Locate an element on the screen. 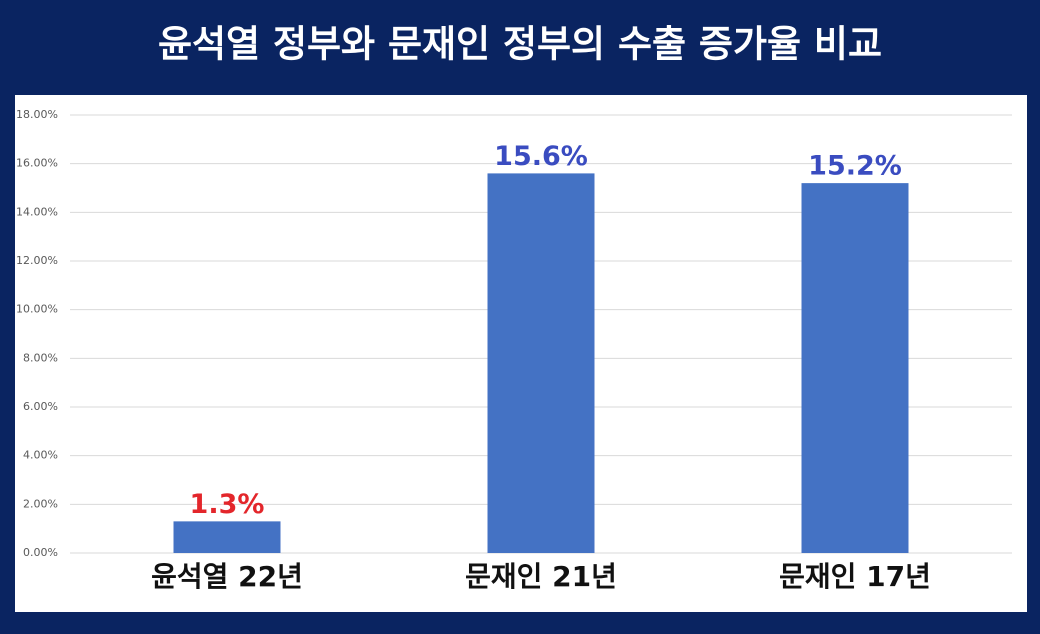 The width and height of the screenshot is (1040, 634). y-tick-label: 4.00% is located at coordinates (40, 455).